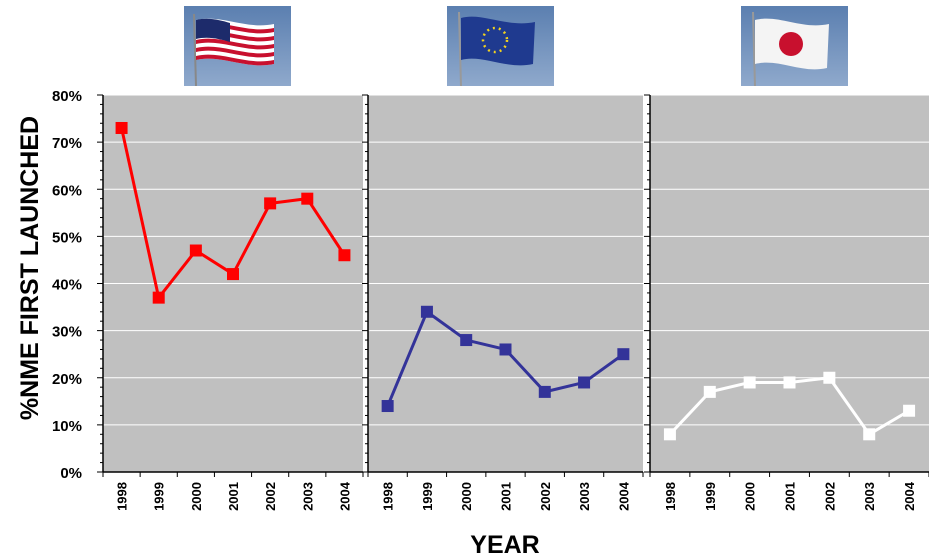 This screenshot has width=929, height=558. What do you see at coordinates (67, 379) in the screenshot?
I see `y-tick-label: 20%` at bounding box center [67, 379].